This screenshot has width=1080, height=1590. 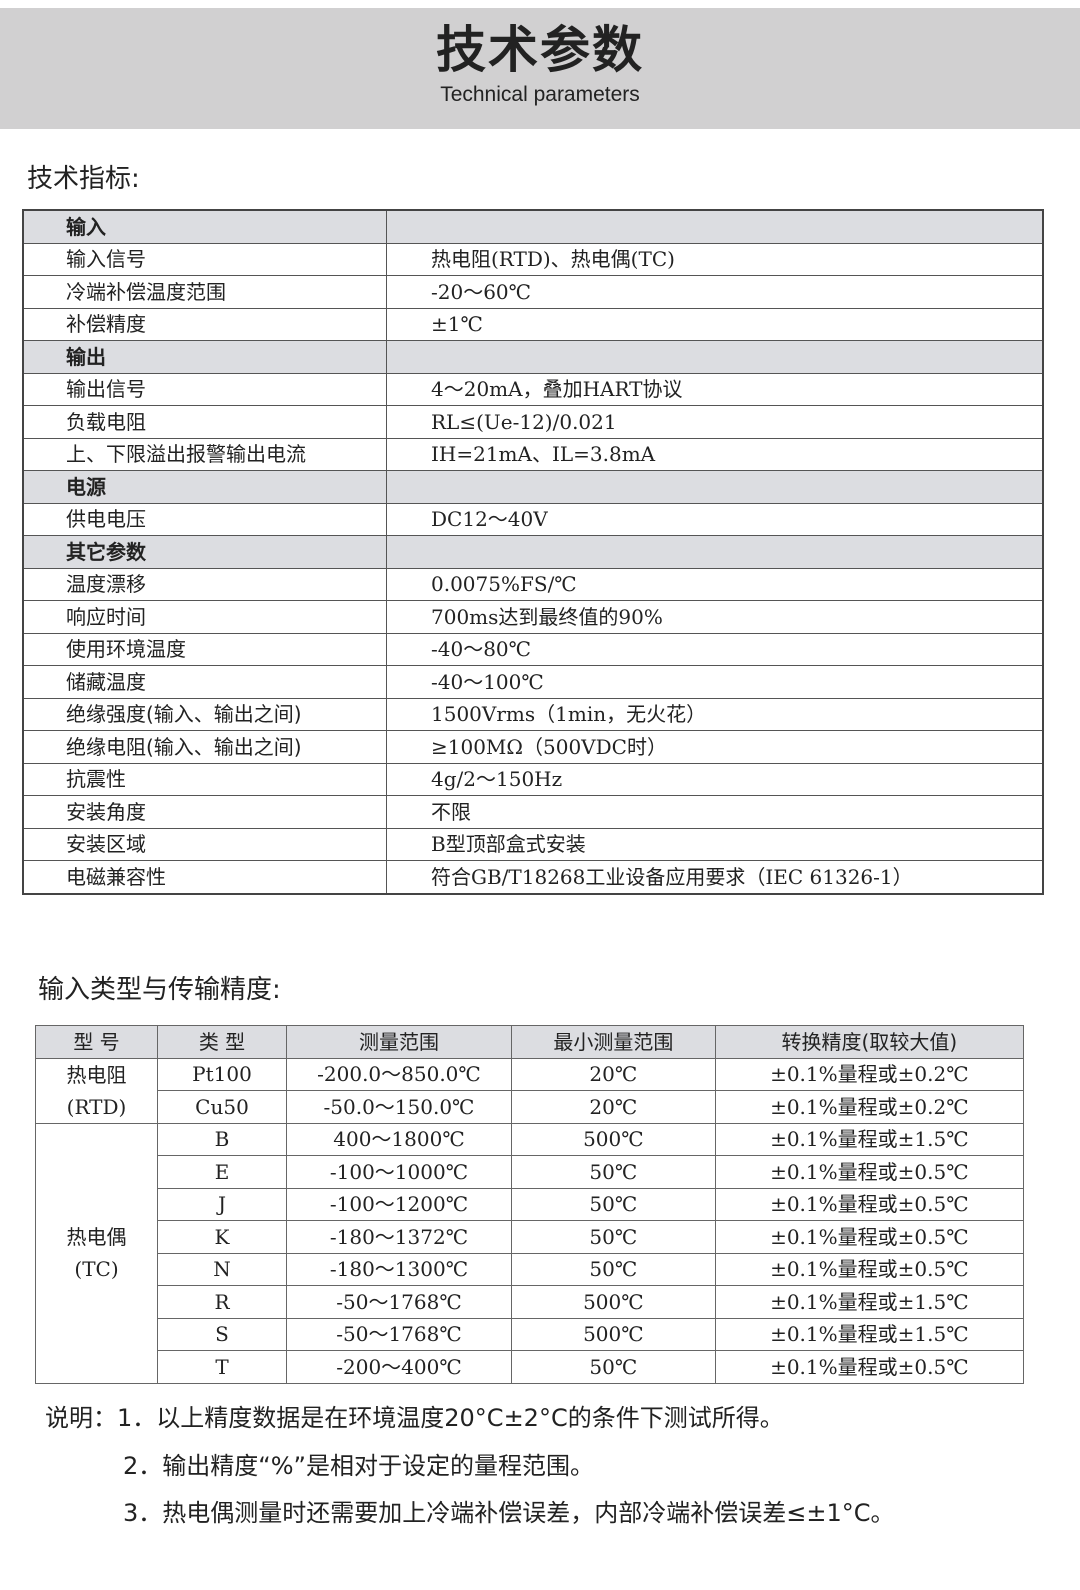 I want to click on table-row: 安装区域 B型顶部盒式安装, so click(x=533, y=844).